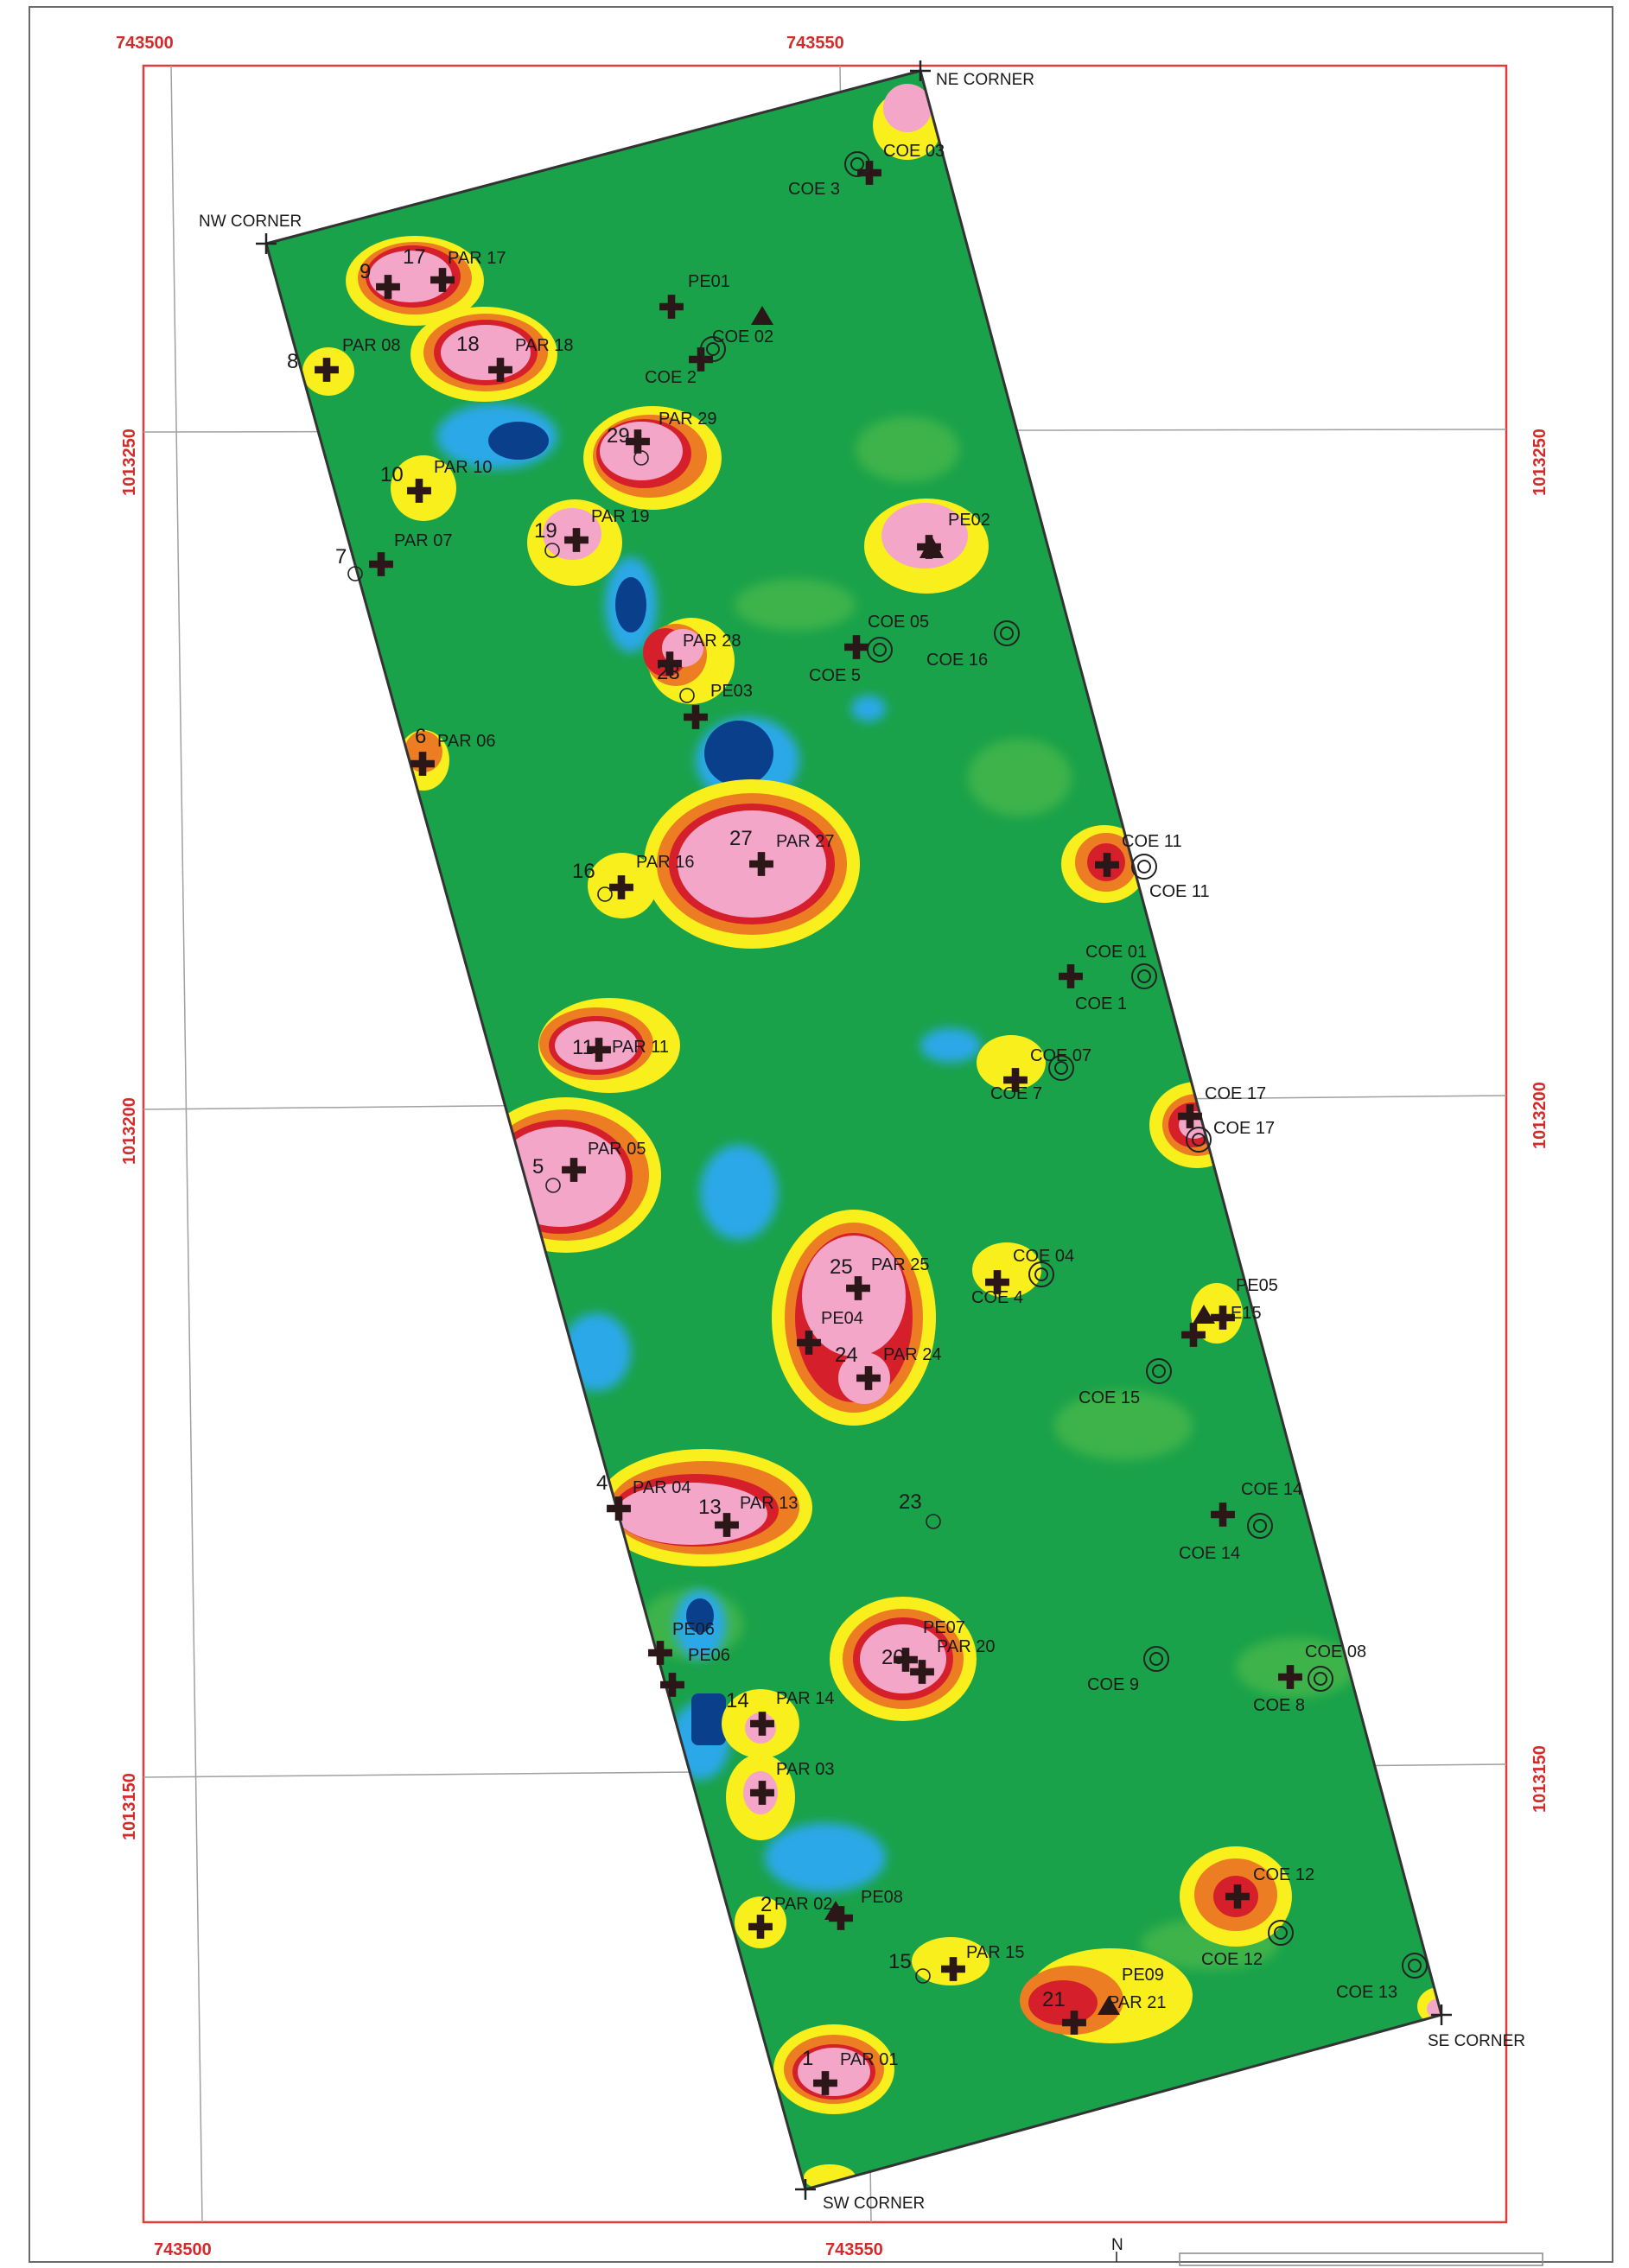 This screenshot has width=1629, height=2268. What do you see at coordinates (710, 1507) in the screenshot?
I see `label-num-13: 13` at bounding box center [710, 1507].